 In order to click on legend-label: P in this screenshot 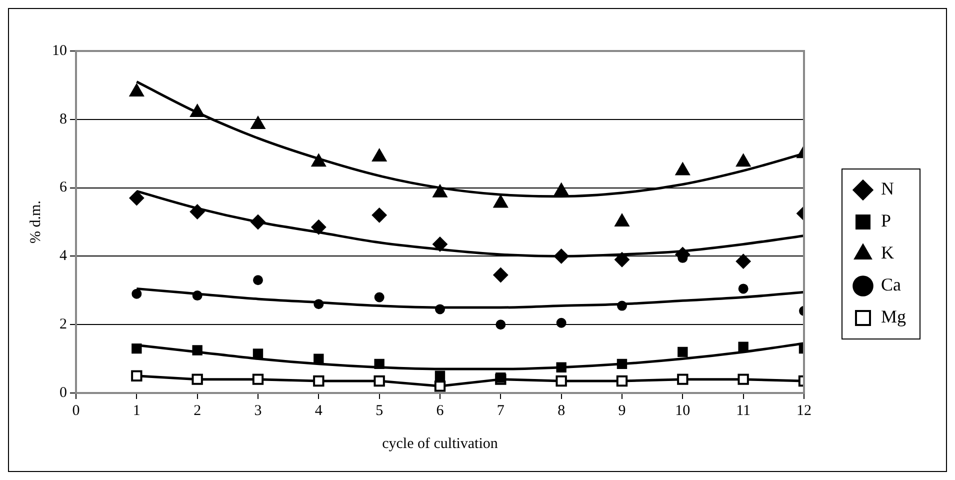, I will do `click(886, 220)`.